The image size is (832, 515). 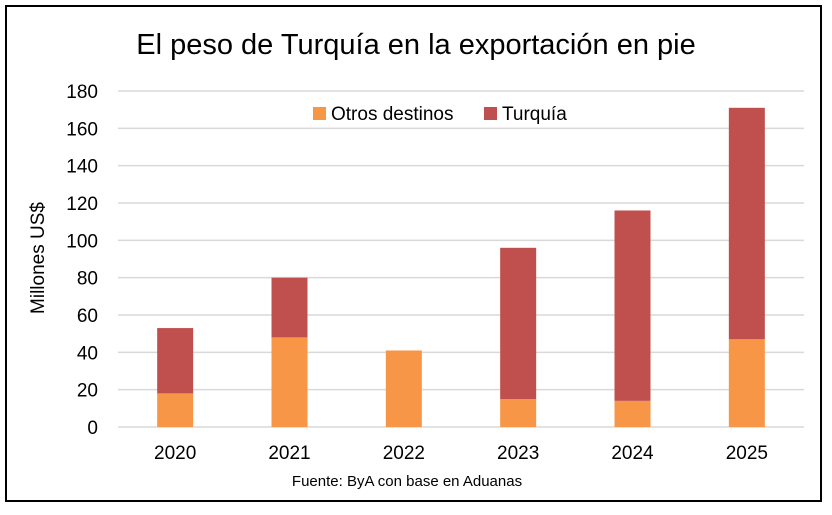 I want to click on x-tick-label: 2024, so click(x=632, y=453).